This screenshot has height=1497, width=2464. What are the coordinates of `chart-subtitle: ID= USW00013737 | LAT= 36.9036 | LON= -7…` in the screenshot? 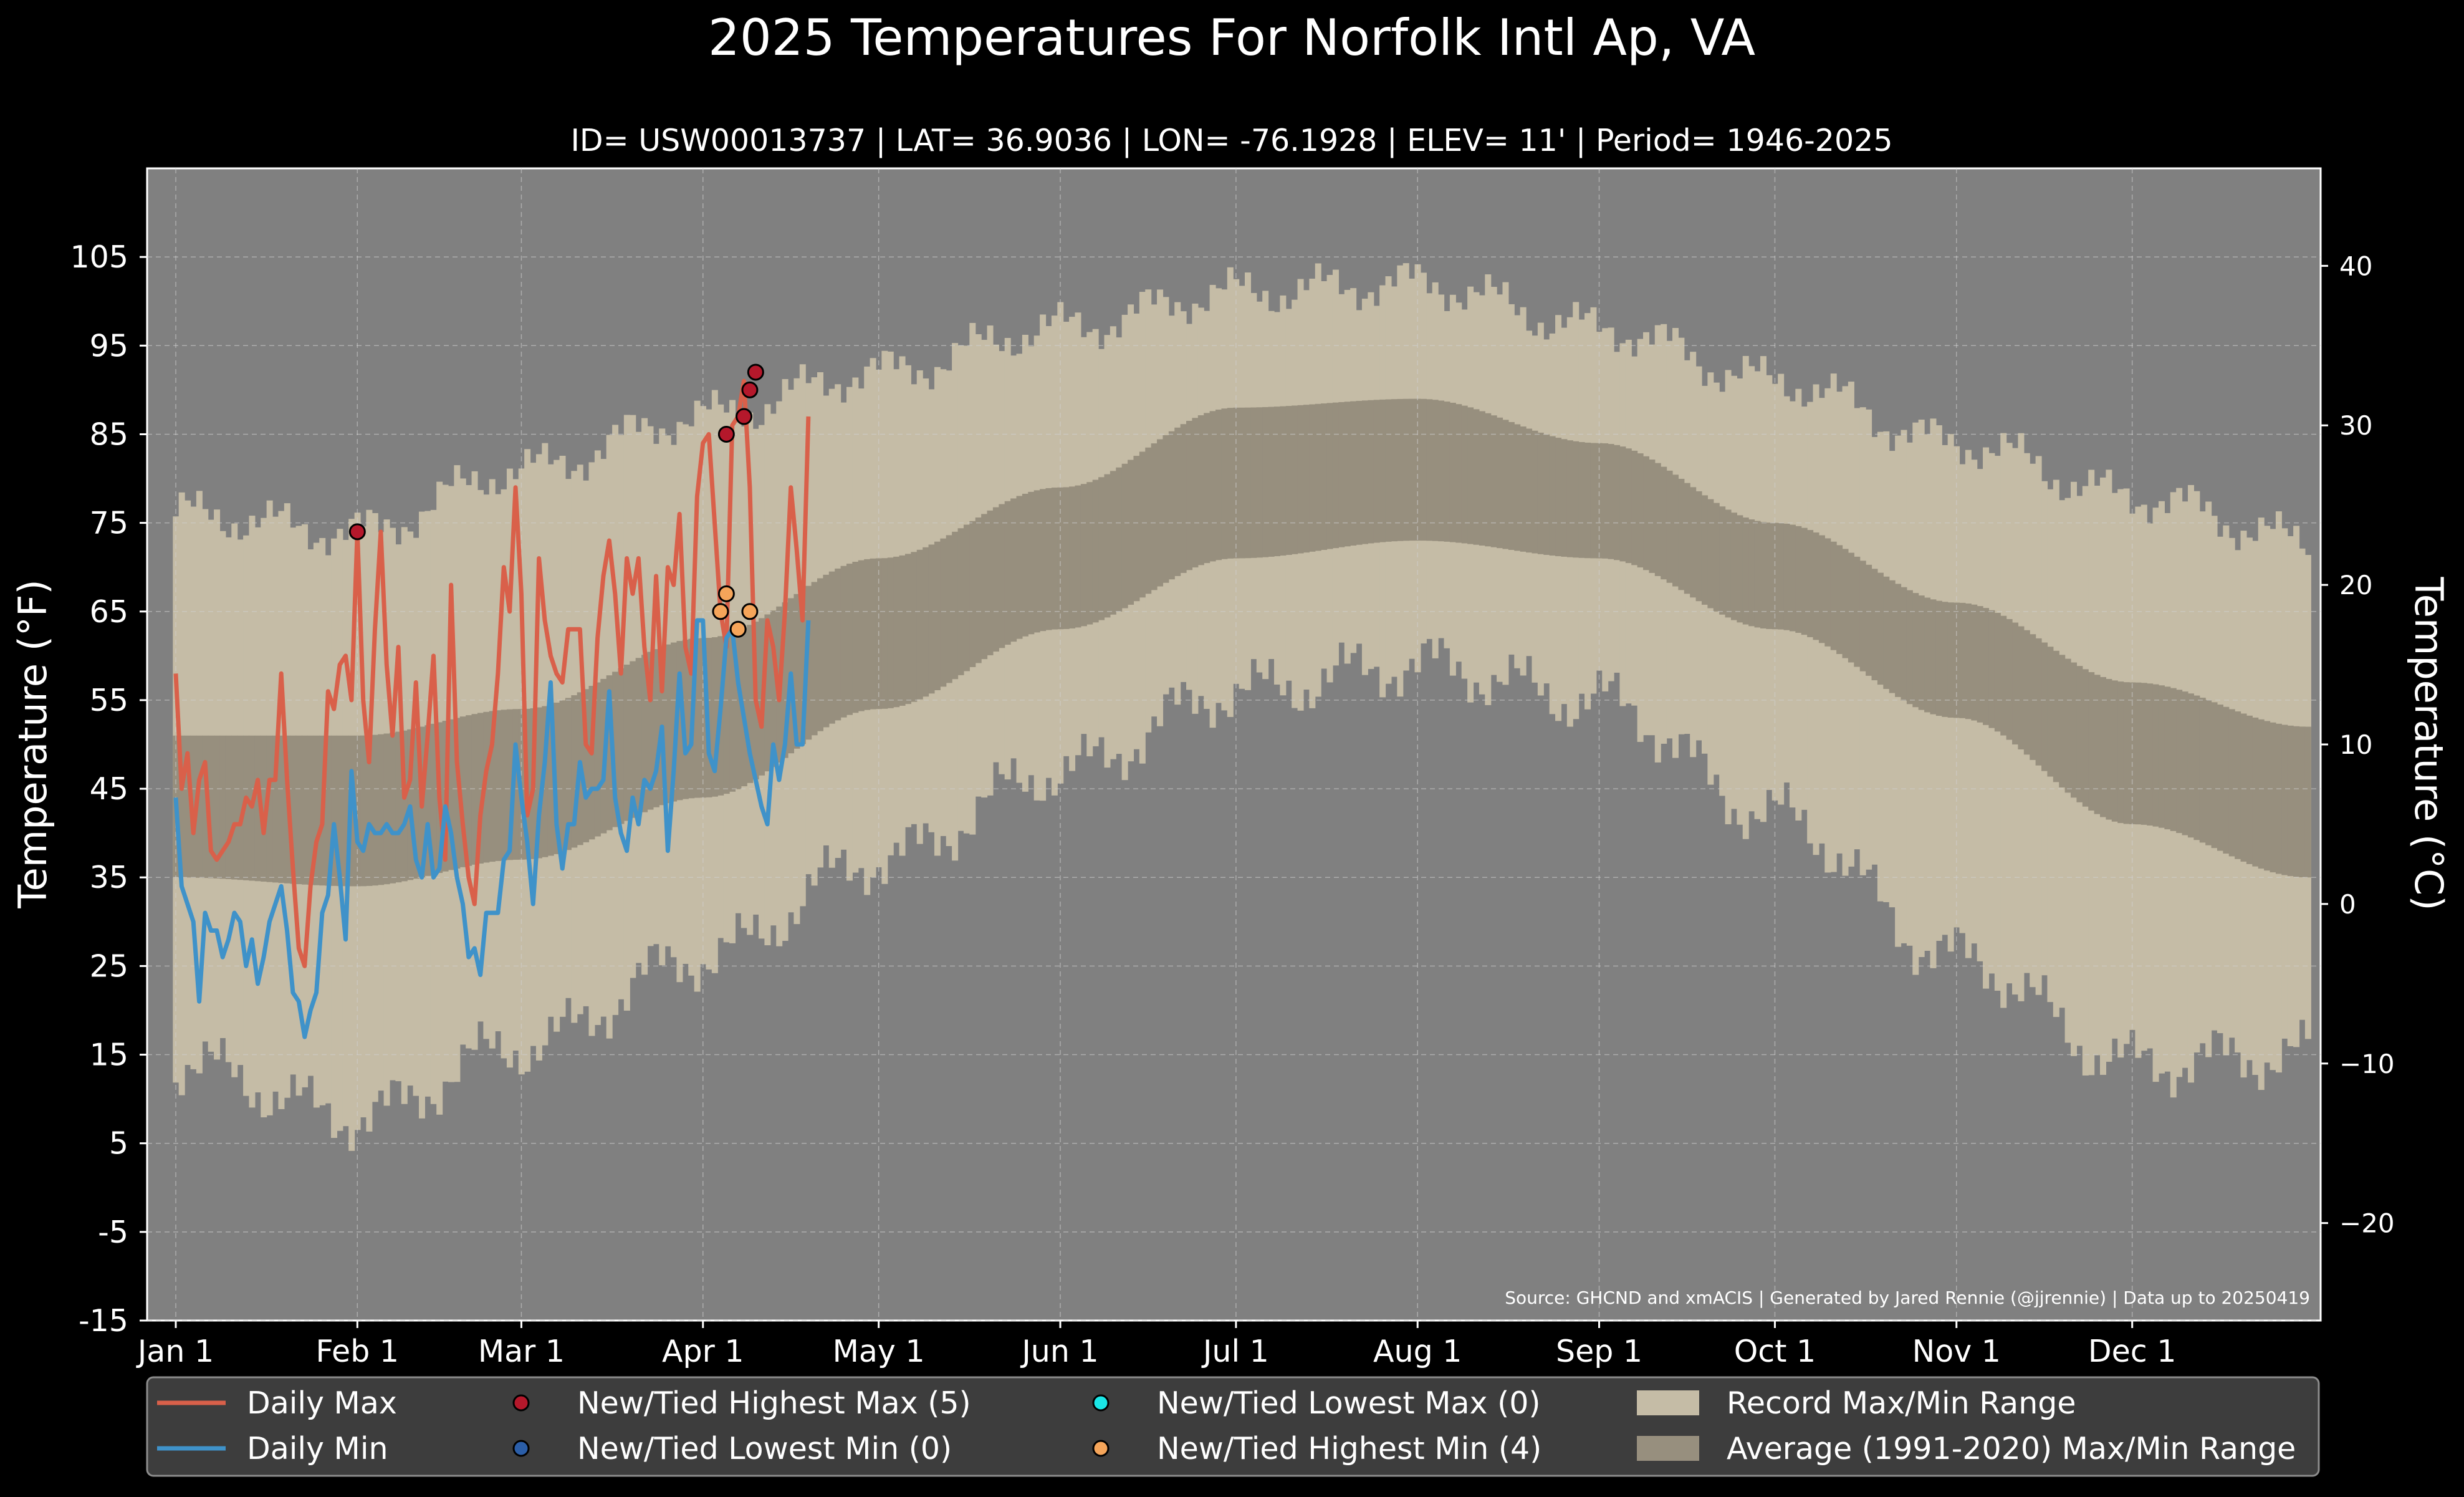 It's located at (1231, 140).